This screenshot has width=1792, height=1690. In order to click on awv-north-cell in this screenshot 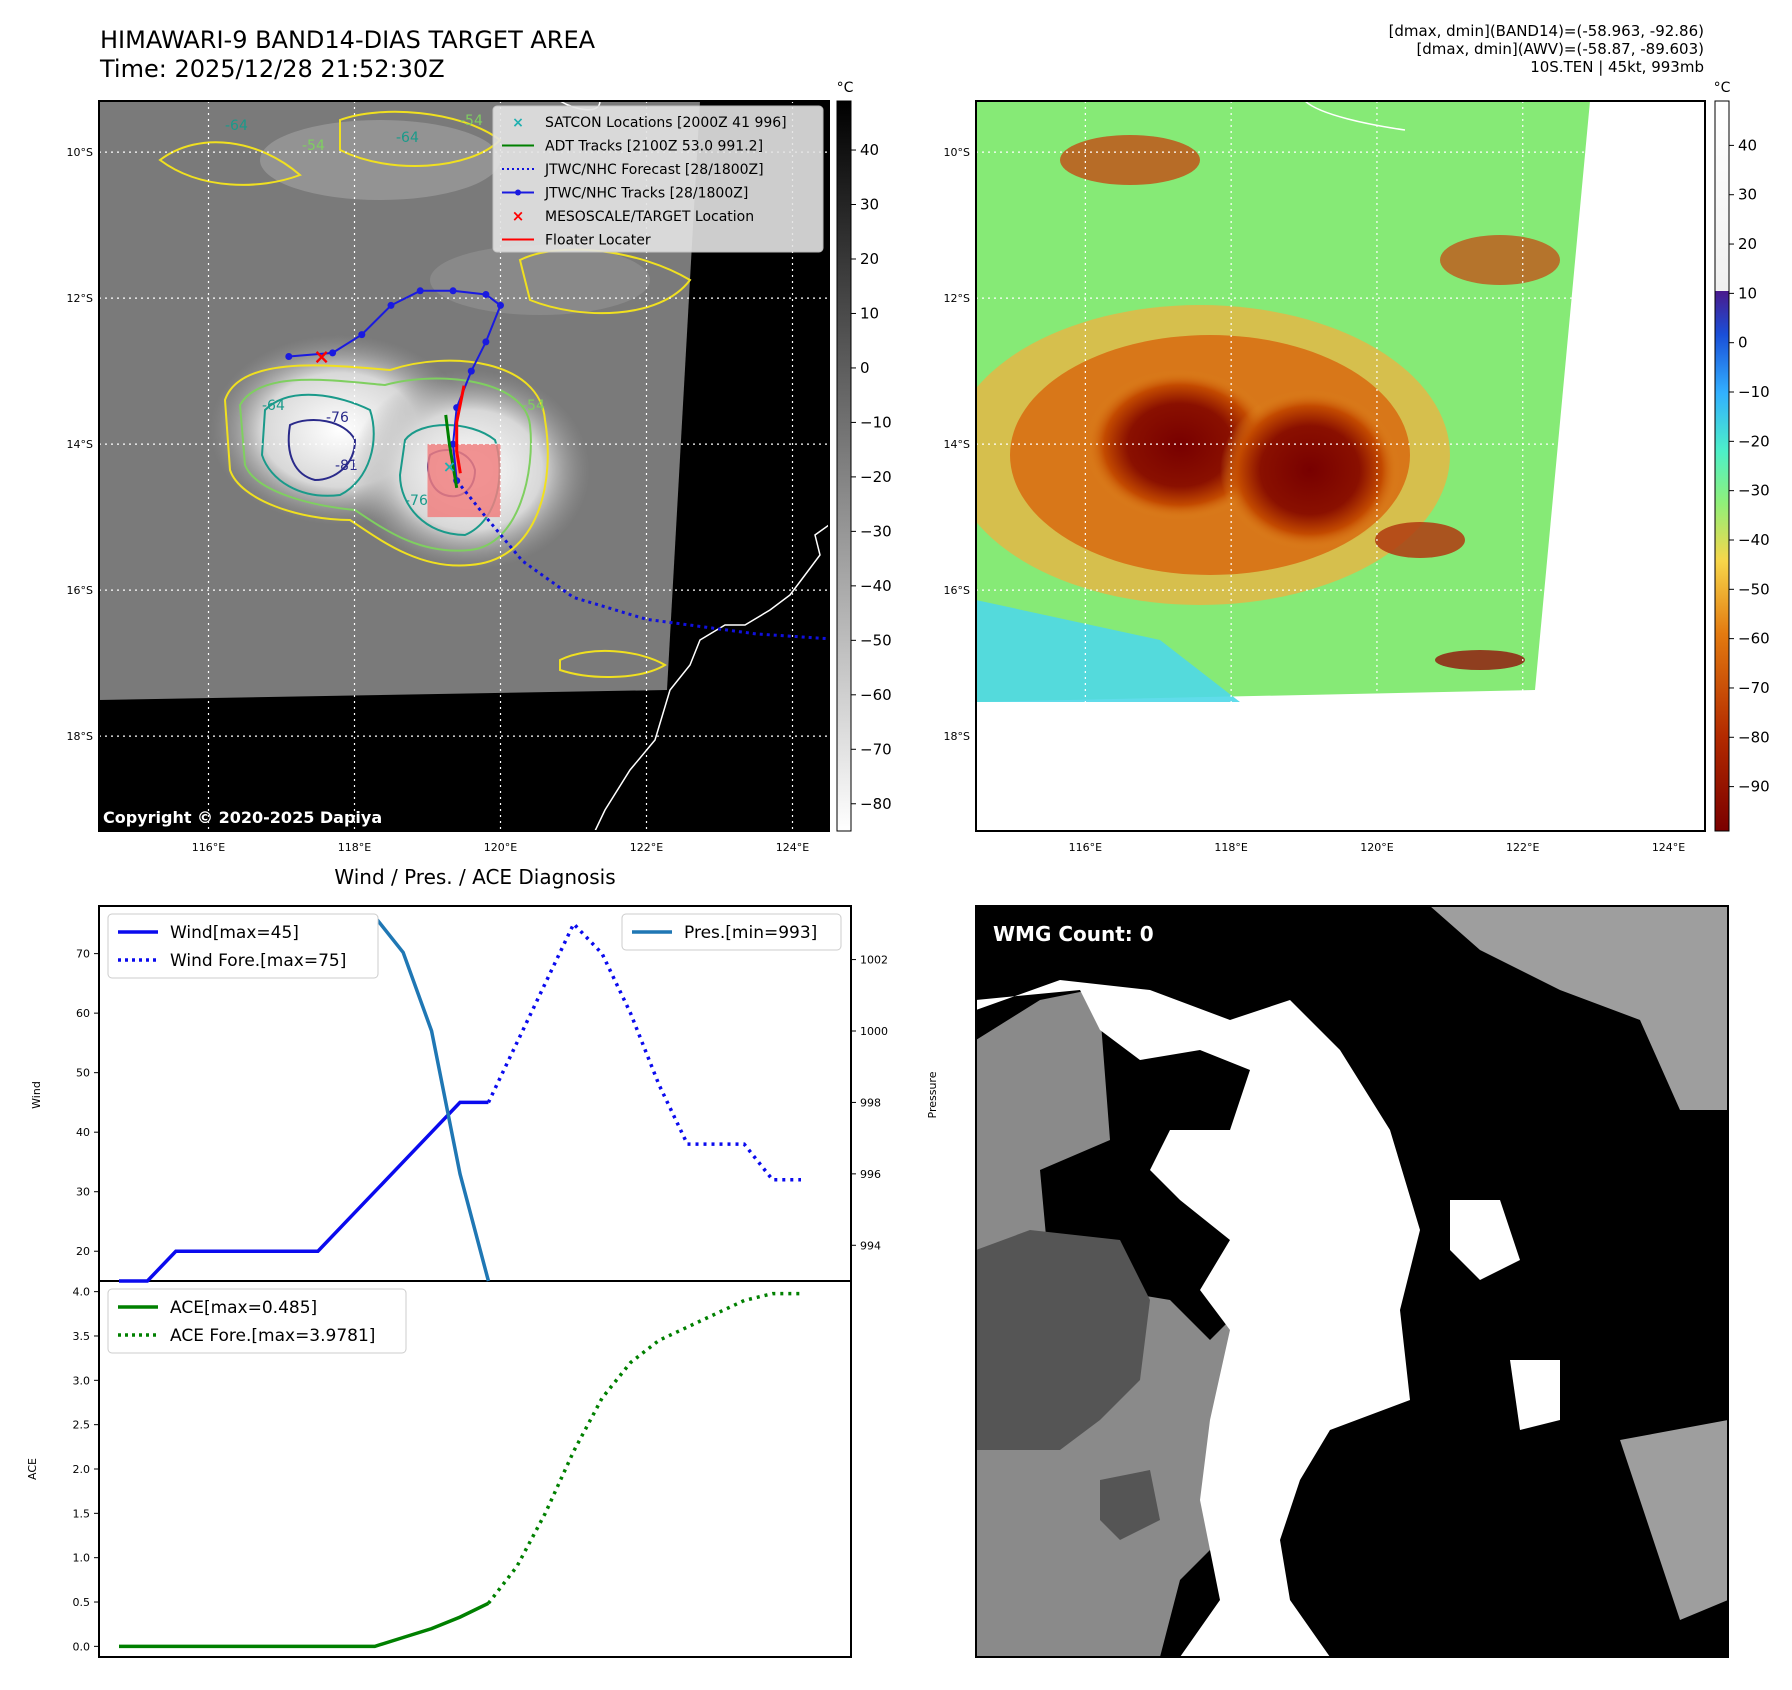, I will do `click(1130, 160)`.